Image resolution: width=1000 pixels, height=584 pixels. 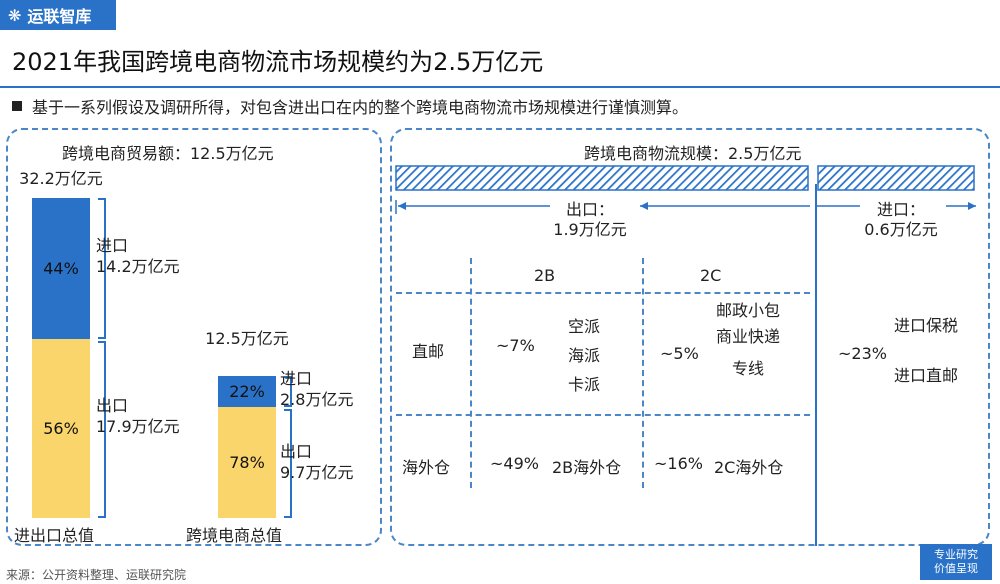 I want to click on grid-line-left, so click(x=471, y=373).